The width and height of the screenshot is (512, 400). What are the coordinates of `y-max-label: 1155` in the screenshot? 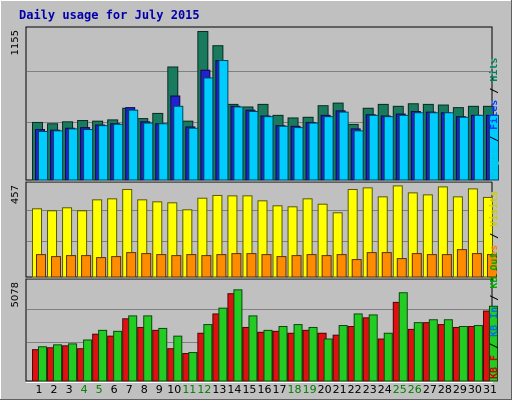 It's located at (15, 42).